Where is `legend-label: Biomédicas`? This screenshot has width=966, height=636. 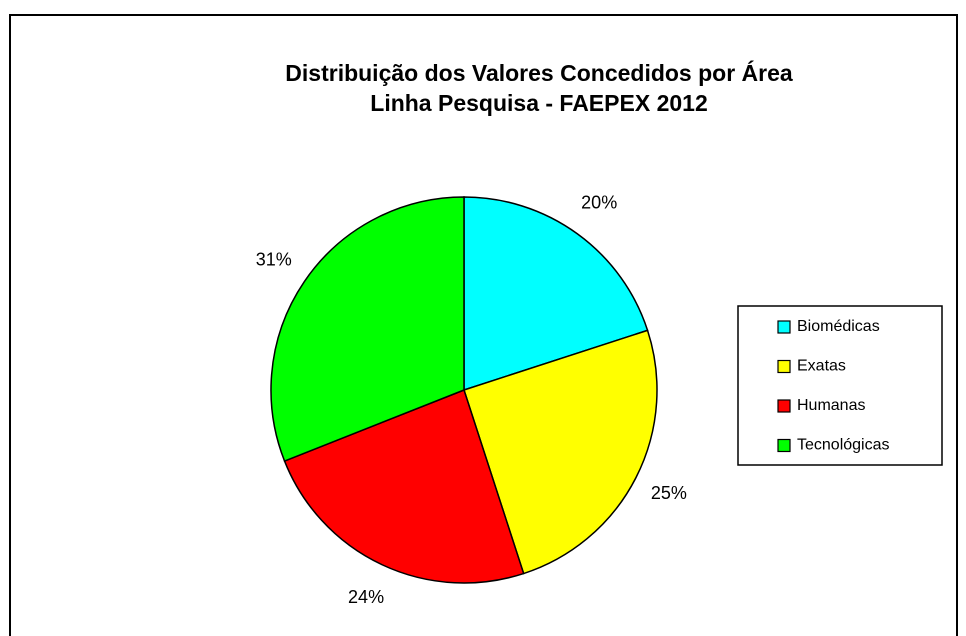 legend-label: Biomédicas is located at coordinates (838, 326).